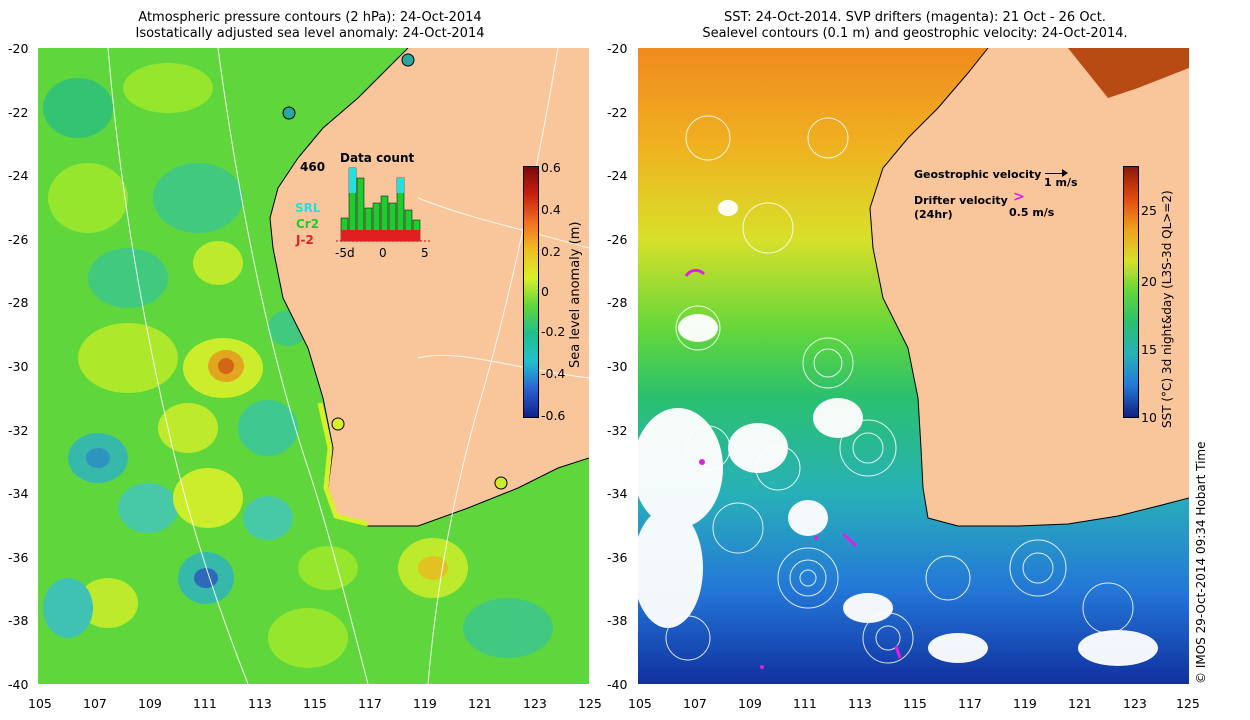 The height and width of the screenshot is (720, 1250). I want to click on sla-colorbar-label: Sea level anomaly (m), so click(575, 294).